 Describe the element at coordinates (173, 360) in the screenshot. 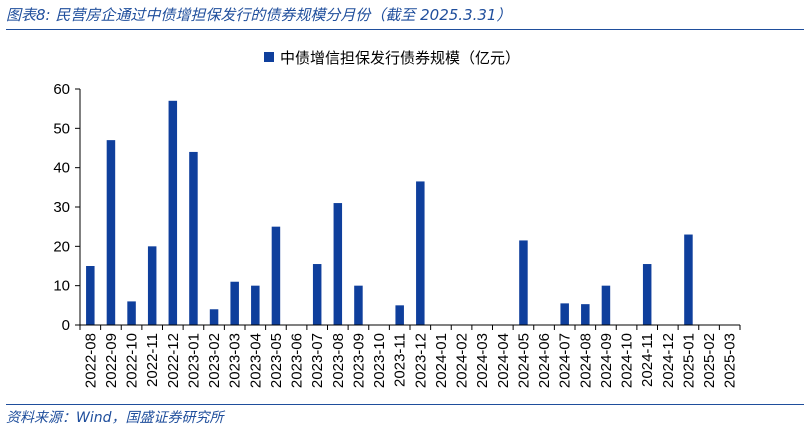

I see `x-tick-label: 2022-12` at that location.